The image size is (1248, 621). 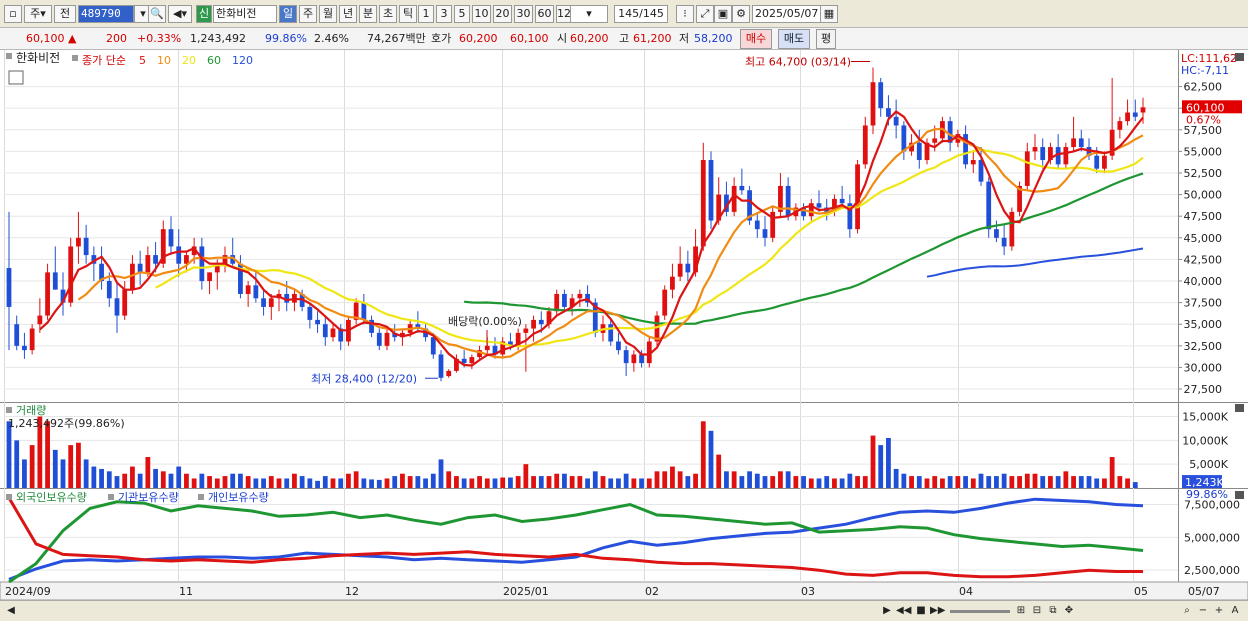 What do you see at coordinates (723, 14) in the screenshot?
I see `save-icon: ▣` at bounding box center [723, 14].